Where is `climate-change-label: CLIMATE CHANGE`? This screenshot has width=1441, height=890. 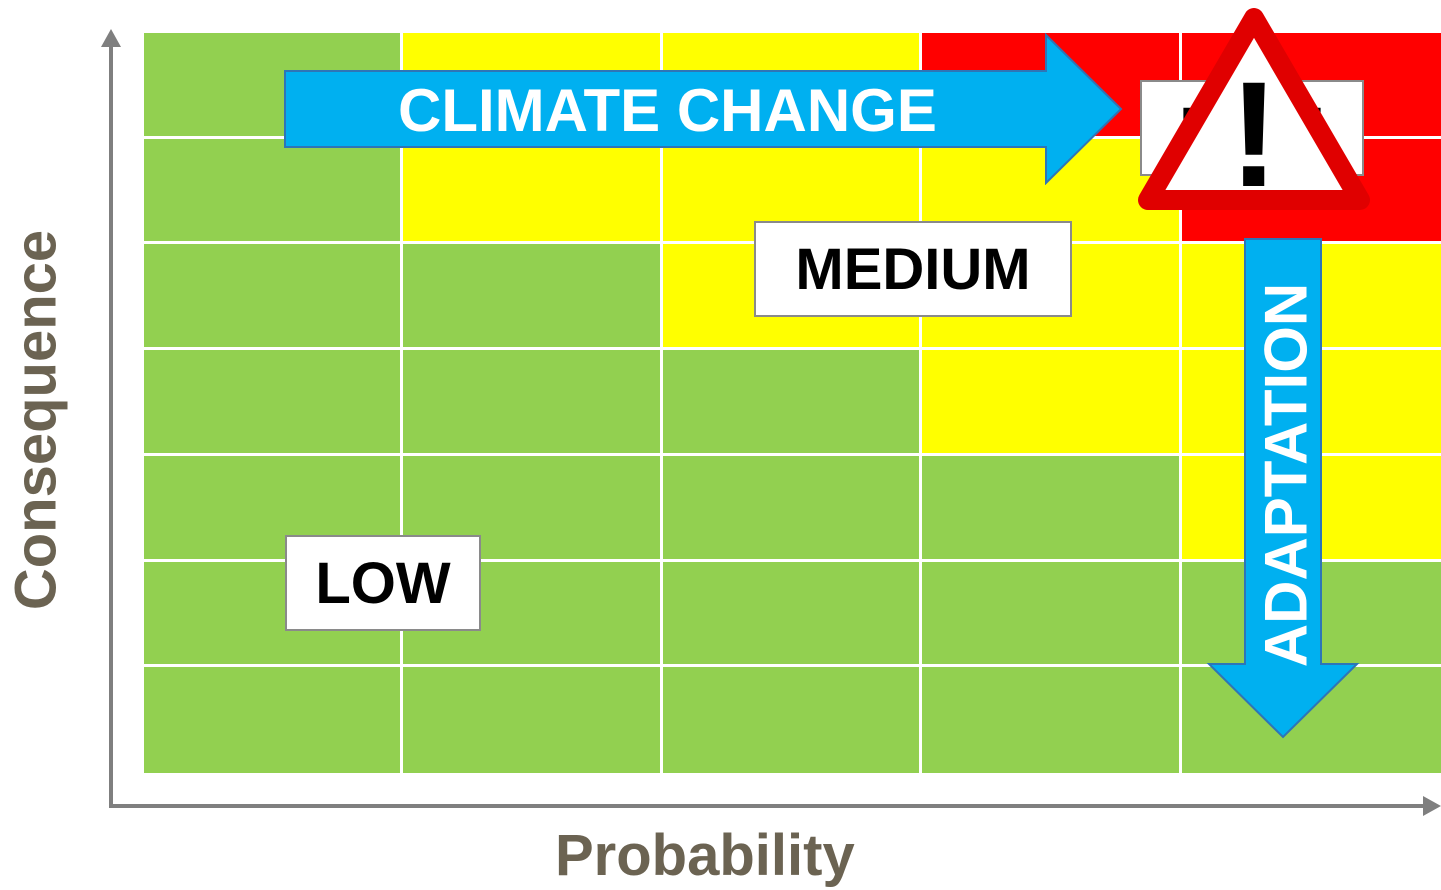
climate-change-label: CLIMATE CHANGE is located at coordinates (667, 110).